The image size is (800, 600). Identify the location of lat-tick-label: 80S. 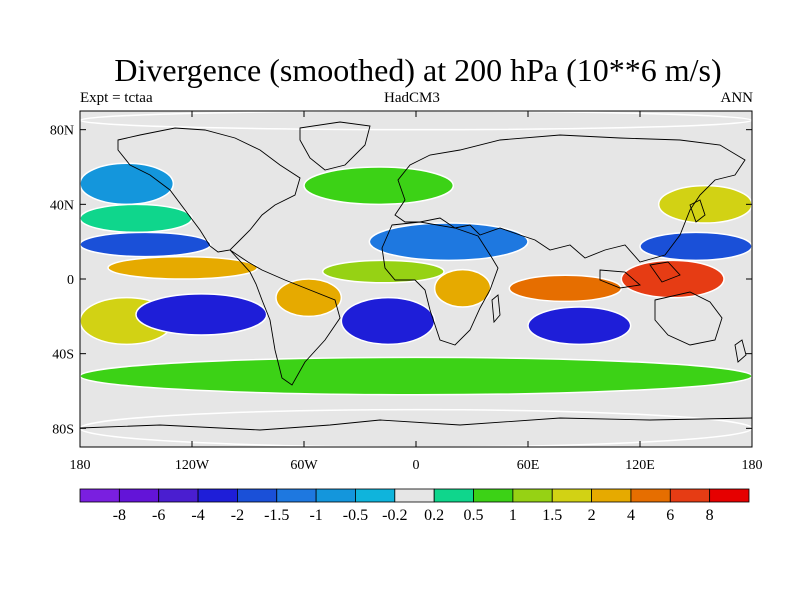
(63, 429).